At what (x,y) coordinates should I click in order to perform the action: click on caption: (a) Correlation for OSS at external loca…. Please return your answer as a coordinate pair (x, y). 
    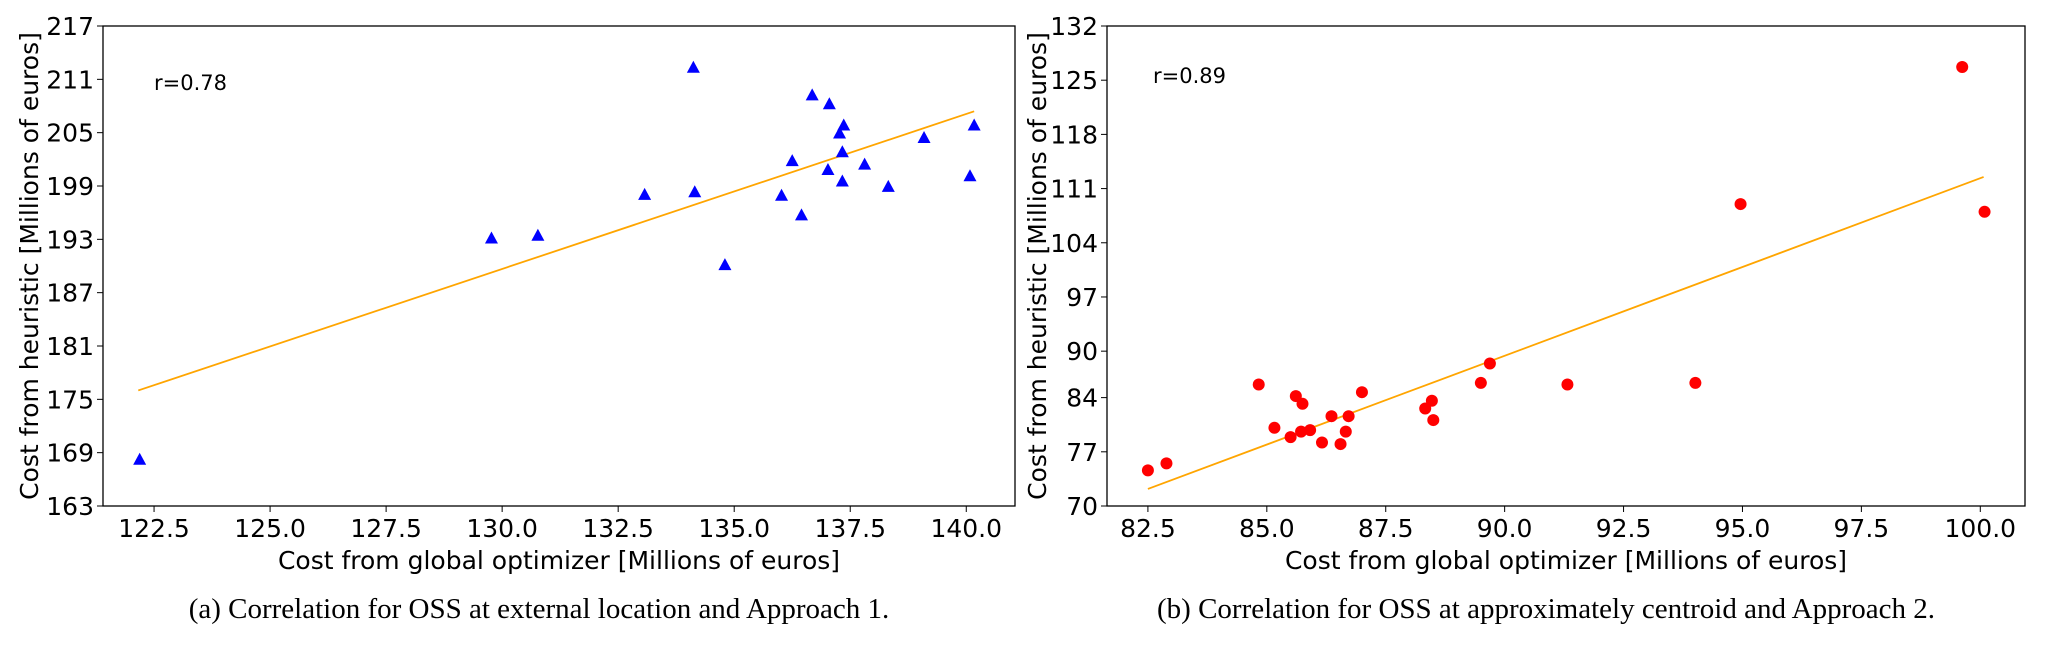
    Looking at the image, I should click on (539, 609).